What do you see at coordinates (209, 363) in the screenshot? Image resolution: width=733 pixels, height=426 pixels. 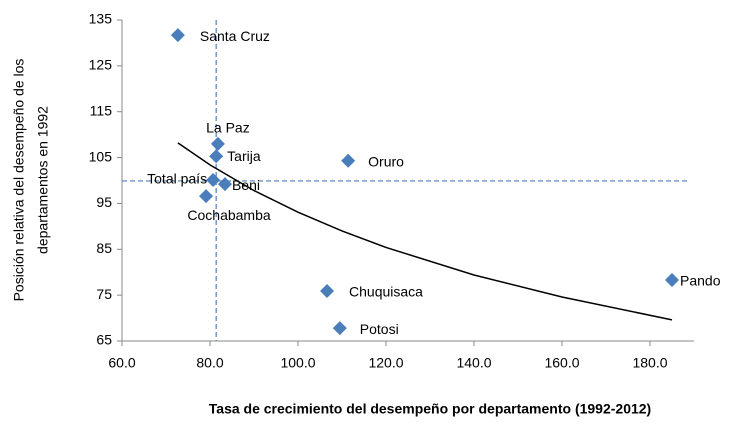 I see `x-tick-label: 80.0` at bounding box center [209, 363].